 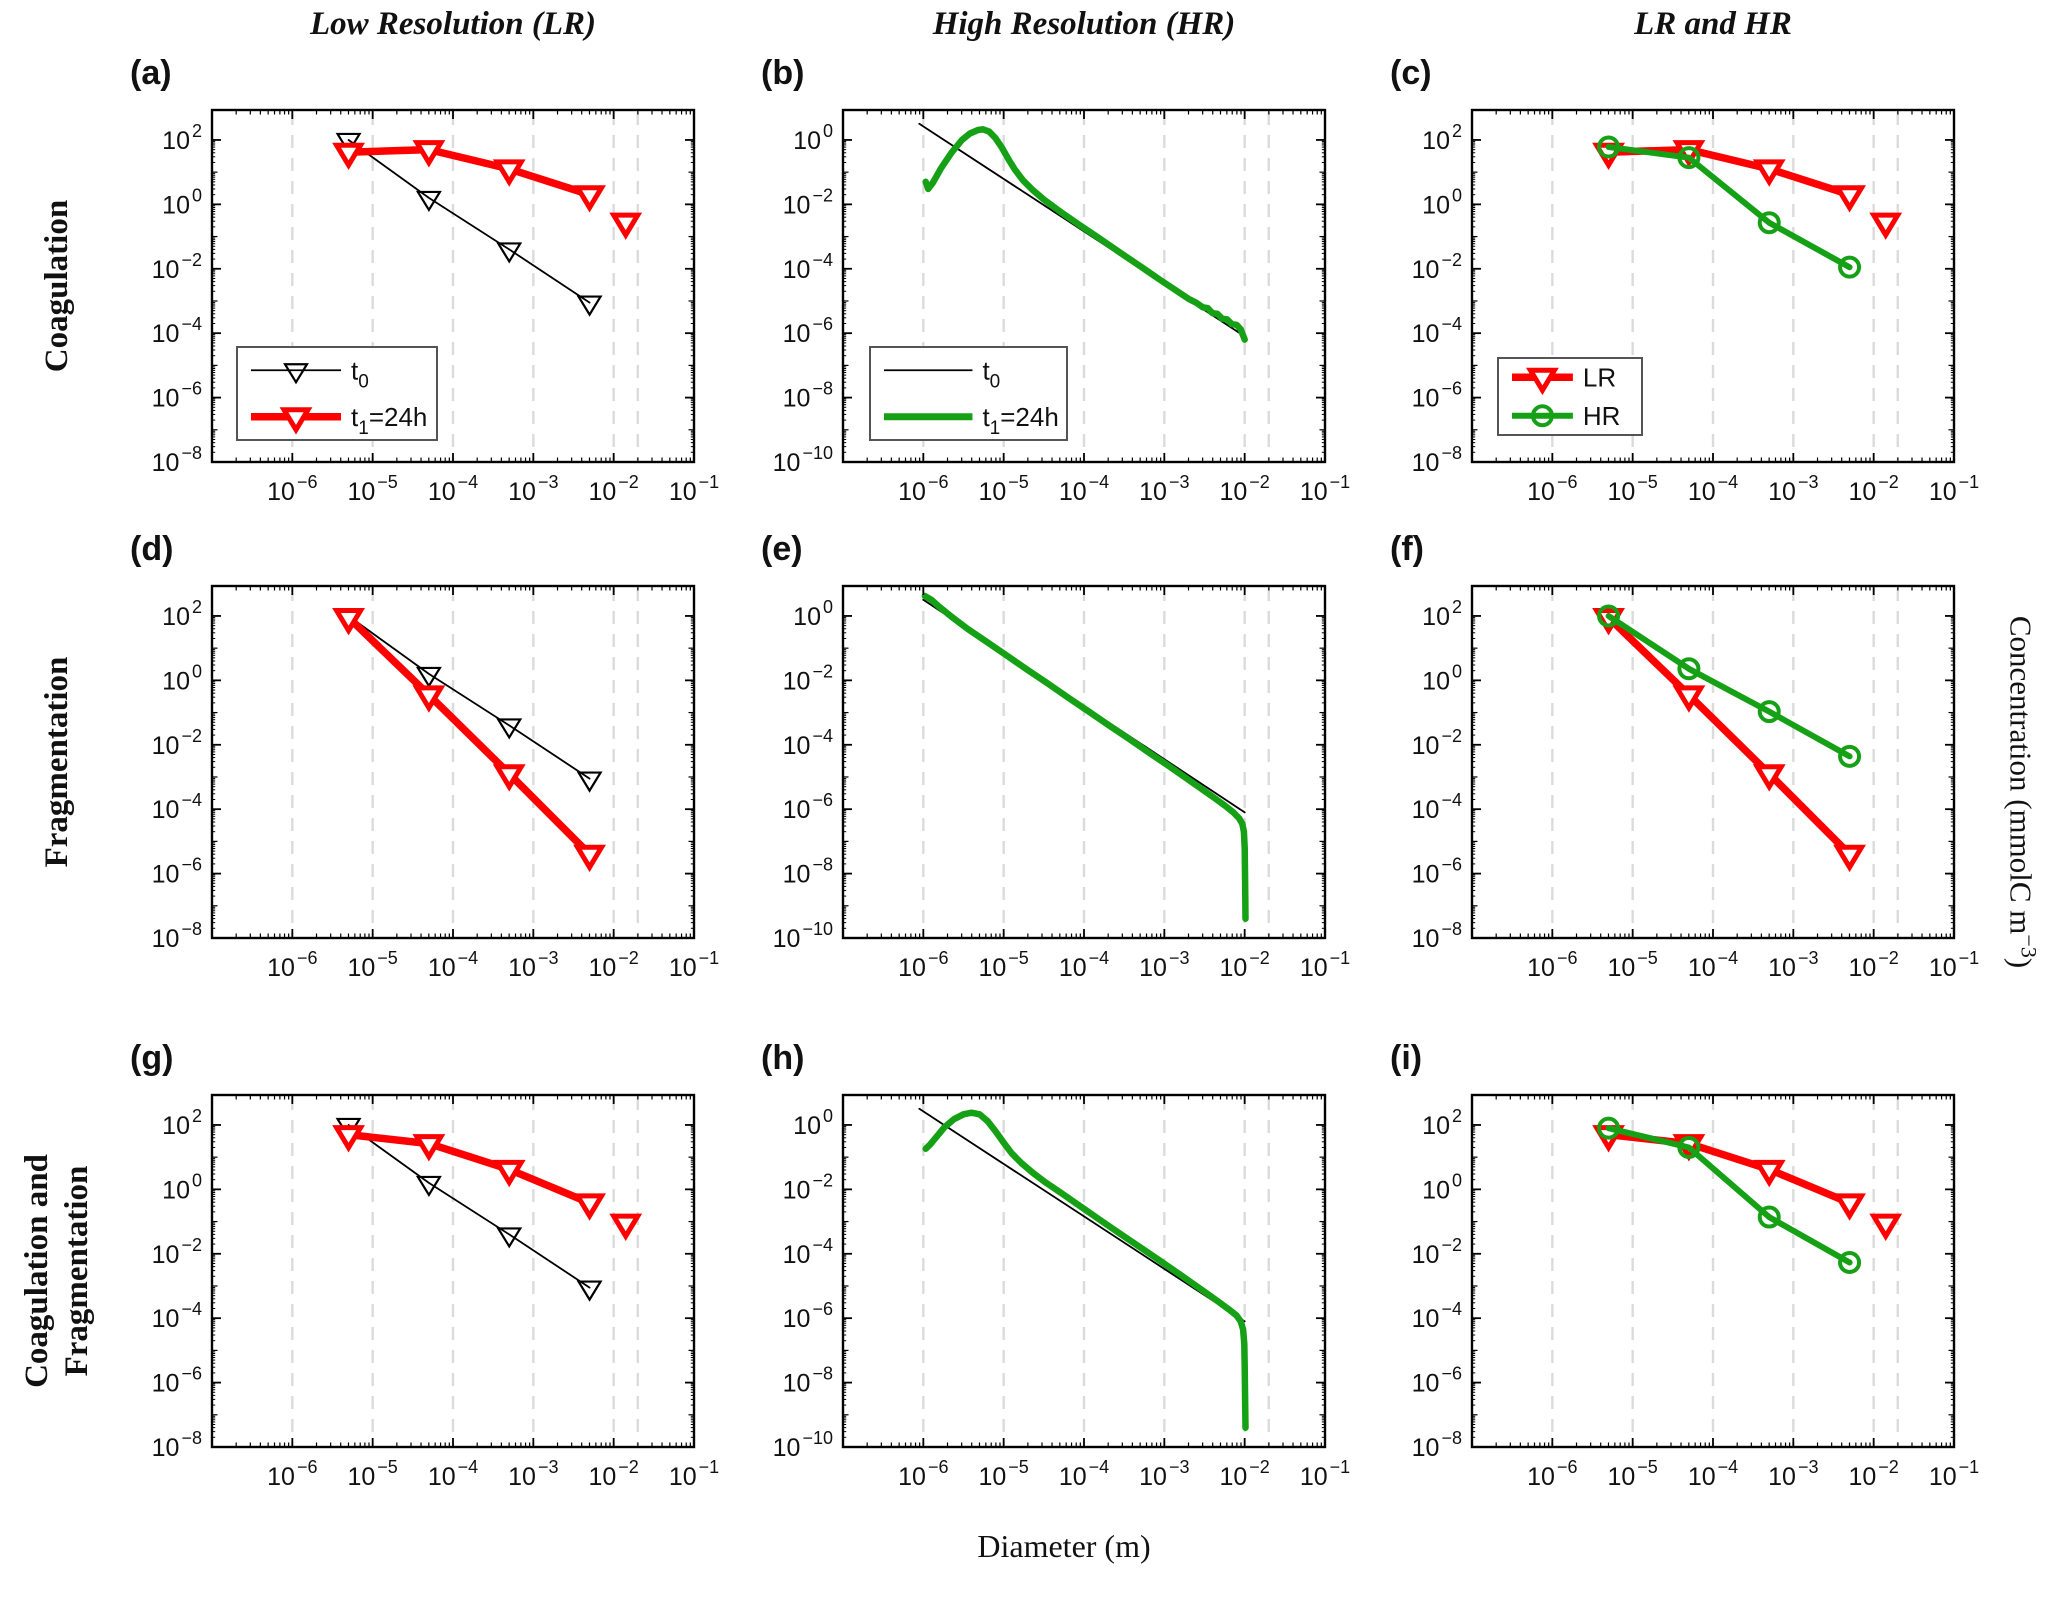 I want to click on row-label-text-line1: Coagulation and, so click(x=37, y=1271).